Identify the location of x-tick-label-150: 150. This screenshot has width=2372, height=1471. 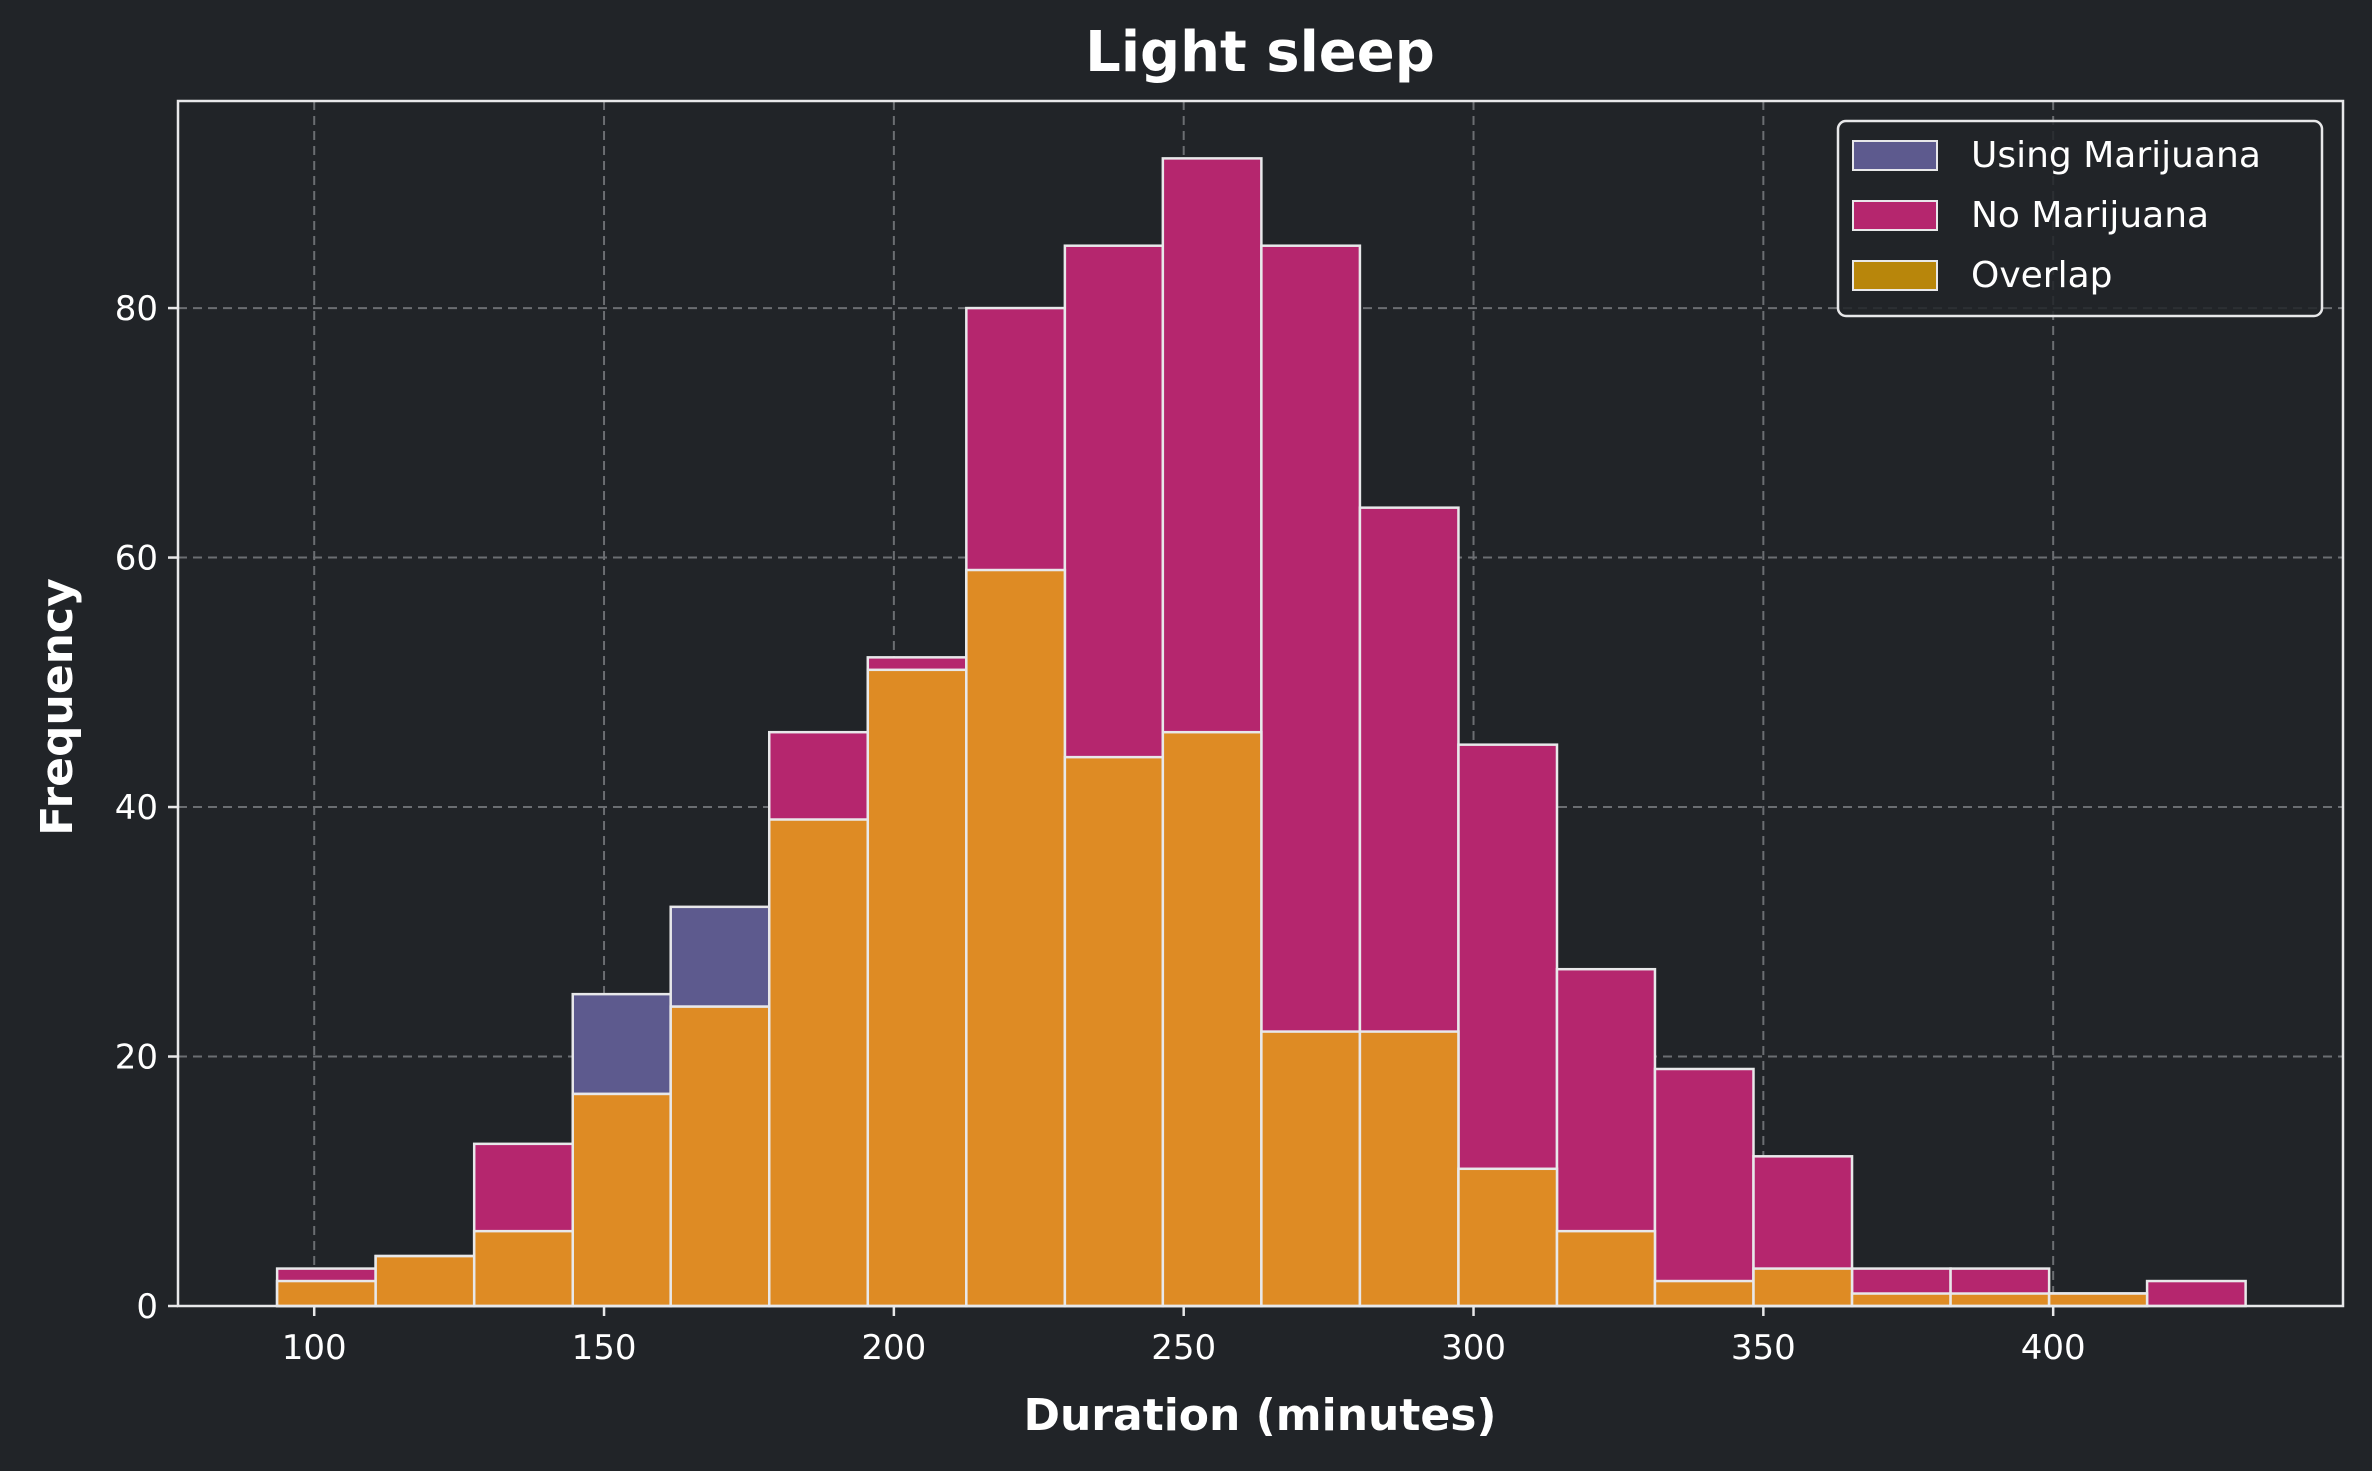
(604, 1348).